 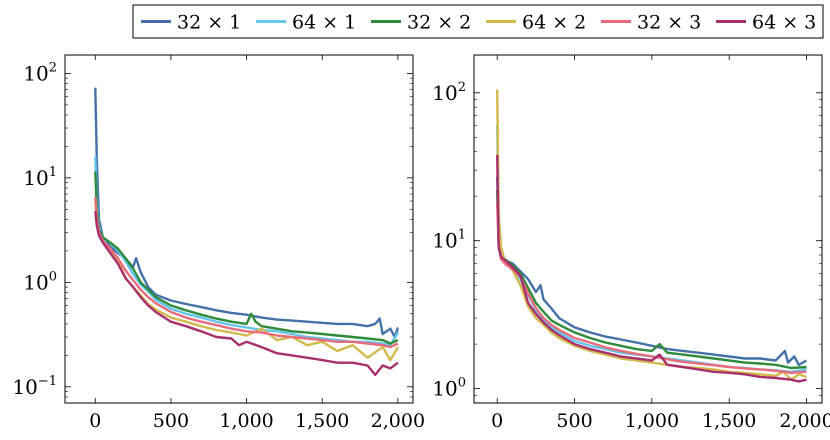 What do you see at coordinates (784, 23) in the screenshot?
I see `legend-label-6: 64 × 3` at bounding box center [784, 23].